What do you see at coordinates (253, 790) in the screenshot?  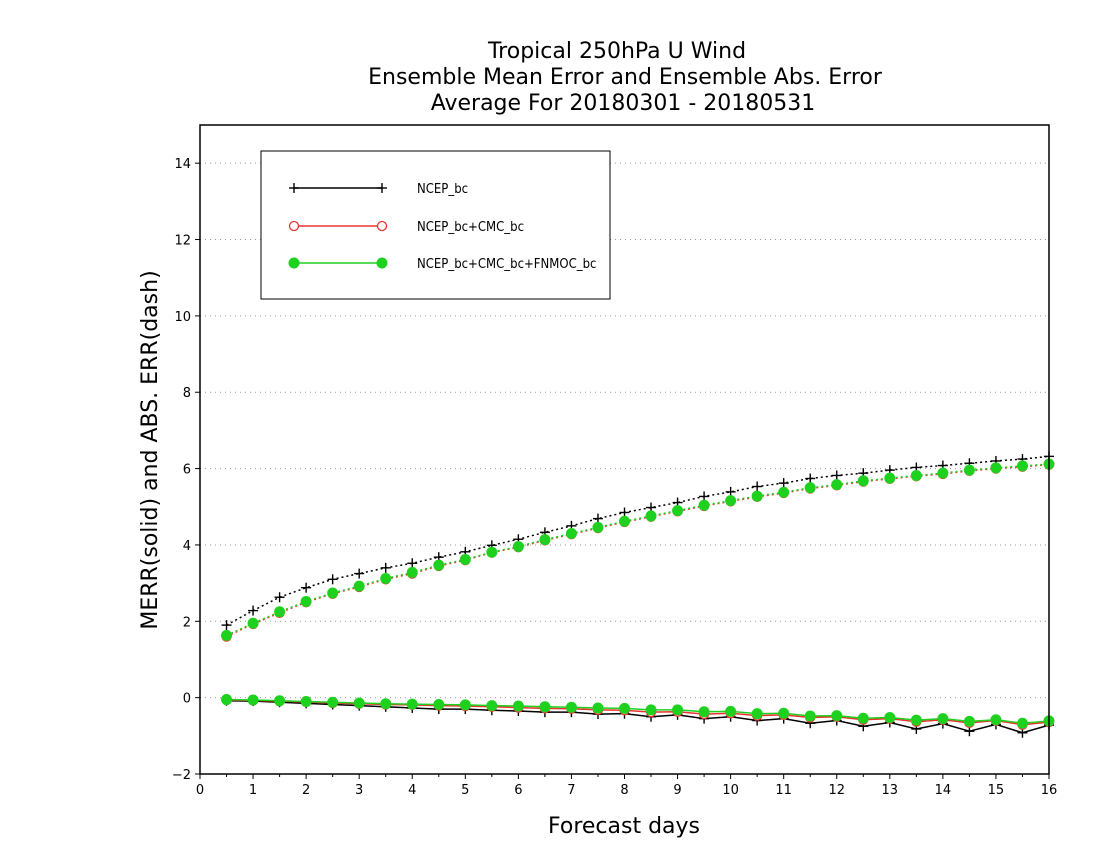 I see `x-tick-label-1: 1` at bounding box center [253, 790].